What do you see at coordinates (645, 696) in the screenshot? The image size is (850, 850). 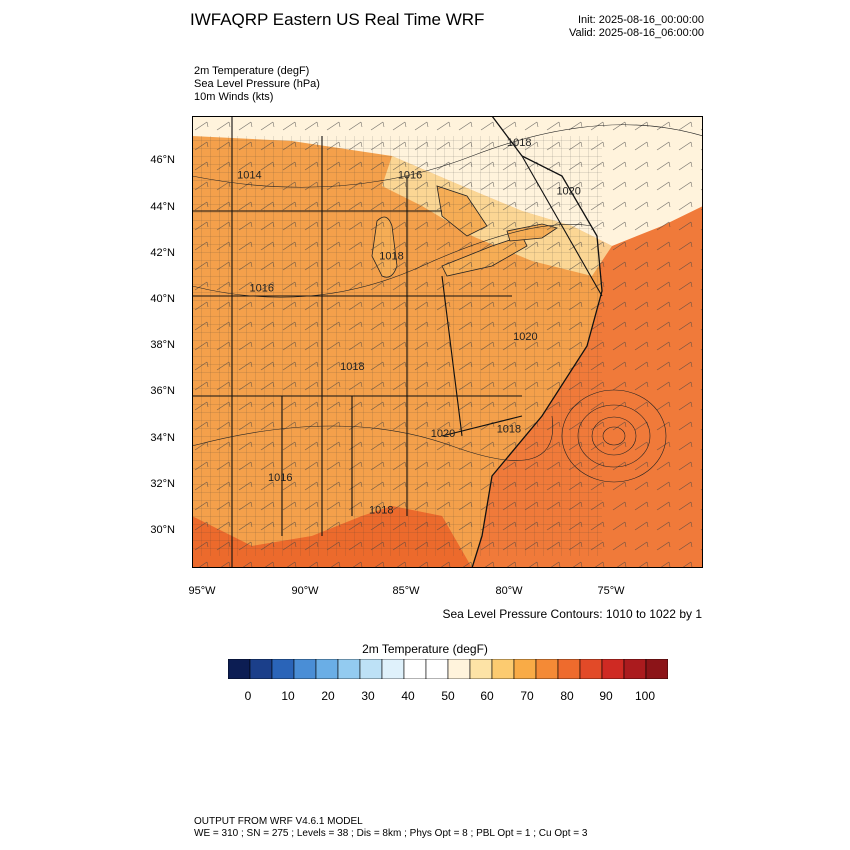 I see `colorbar-label-100: 100` at bounding box center [645, 696].